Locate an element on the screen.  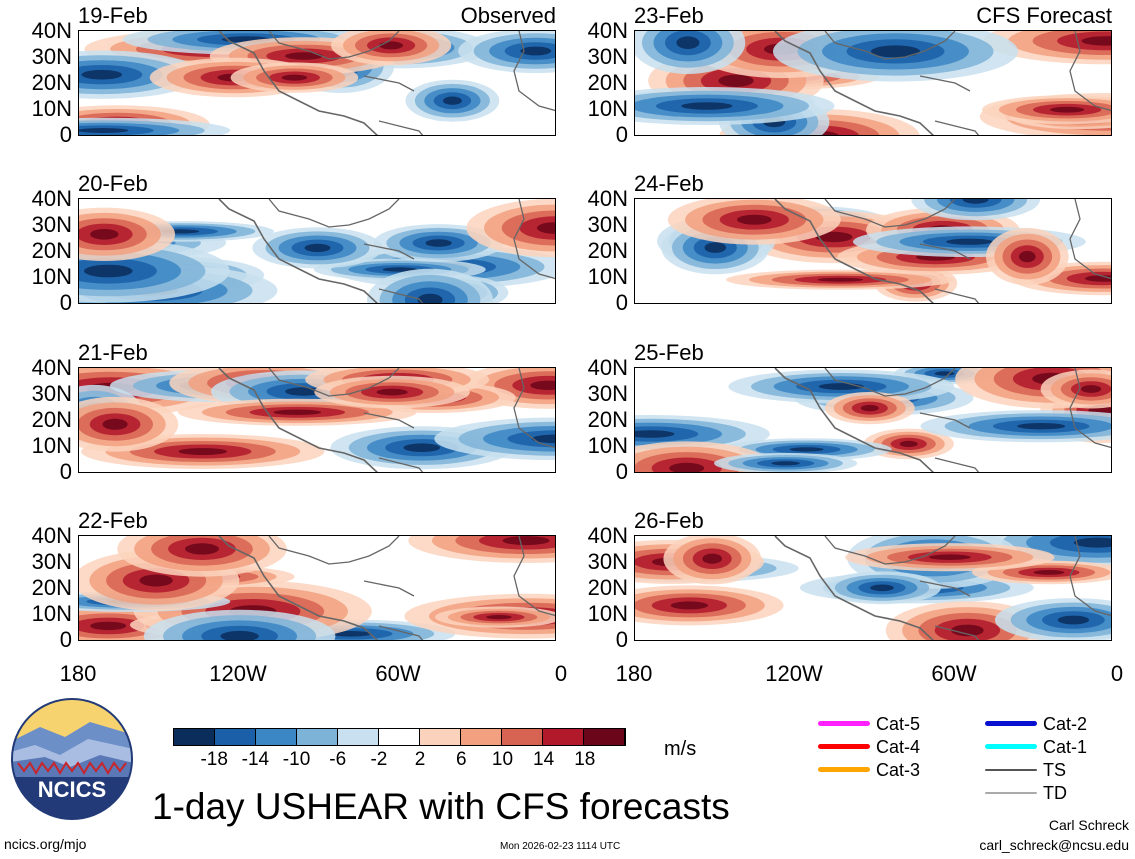
colorbar-tick: -10 is located at coordinates (296, 759).